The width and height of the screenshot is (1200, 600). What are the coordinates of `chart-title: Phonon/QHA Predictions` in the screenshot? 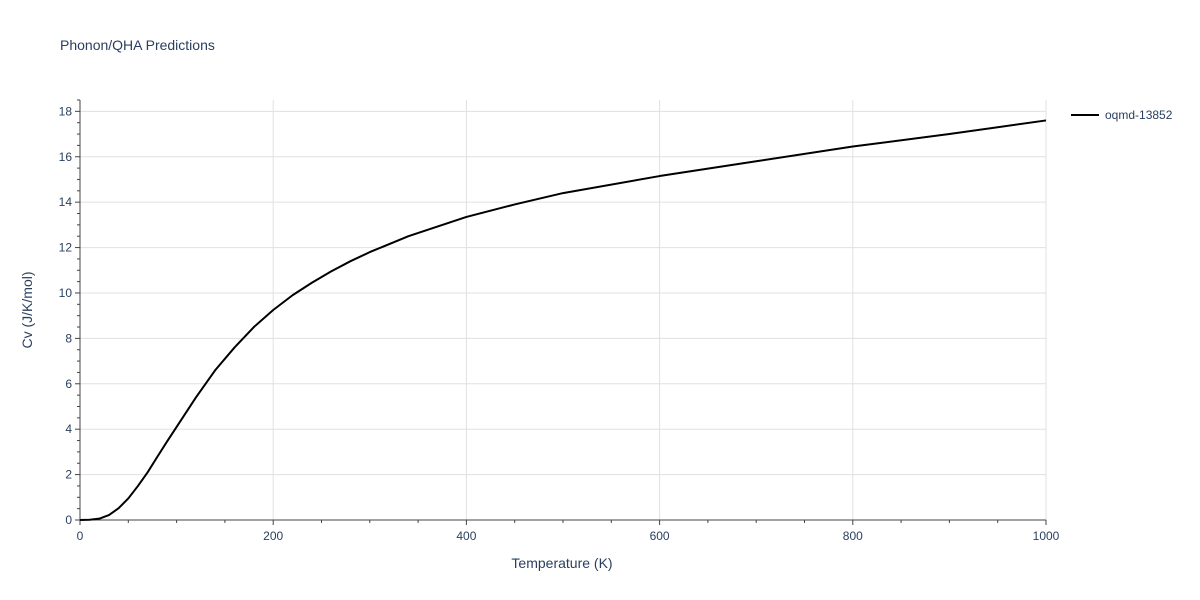 It's located at (137, 45).